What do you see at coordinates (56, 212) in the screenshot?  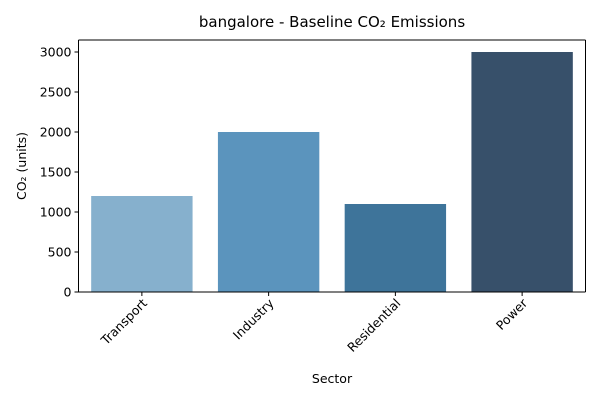 I see `y-tick-label: 1000` at bounding box center [56, 212].